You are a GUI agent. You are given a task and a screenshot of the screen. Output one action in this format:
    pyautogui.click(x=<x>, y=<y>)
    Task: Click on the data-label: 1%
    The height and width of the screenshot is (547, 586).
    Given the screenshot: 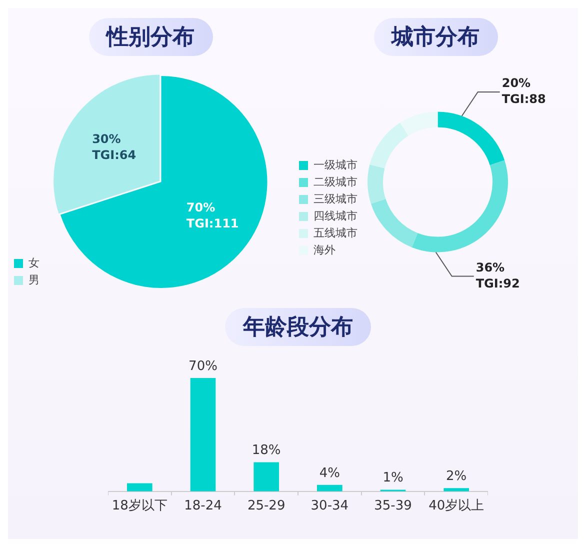 What is the action you would take?
    pyautogui.click(x=393, y=478)
    